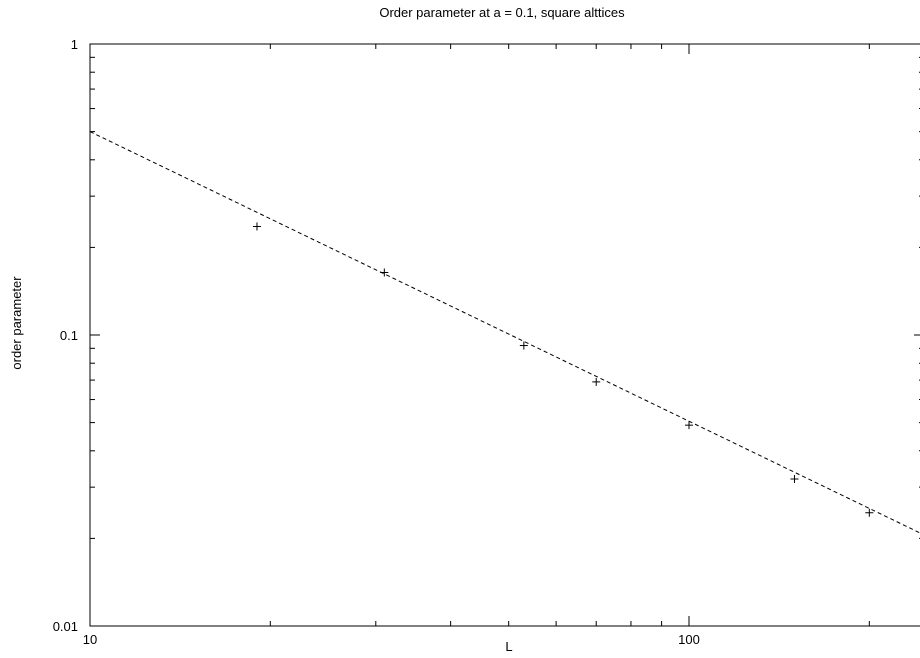  Describe the element at coordinates (90, 639) in the screenshot. I see `x-tick-label: 10` at that location.